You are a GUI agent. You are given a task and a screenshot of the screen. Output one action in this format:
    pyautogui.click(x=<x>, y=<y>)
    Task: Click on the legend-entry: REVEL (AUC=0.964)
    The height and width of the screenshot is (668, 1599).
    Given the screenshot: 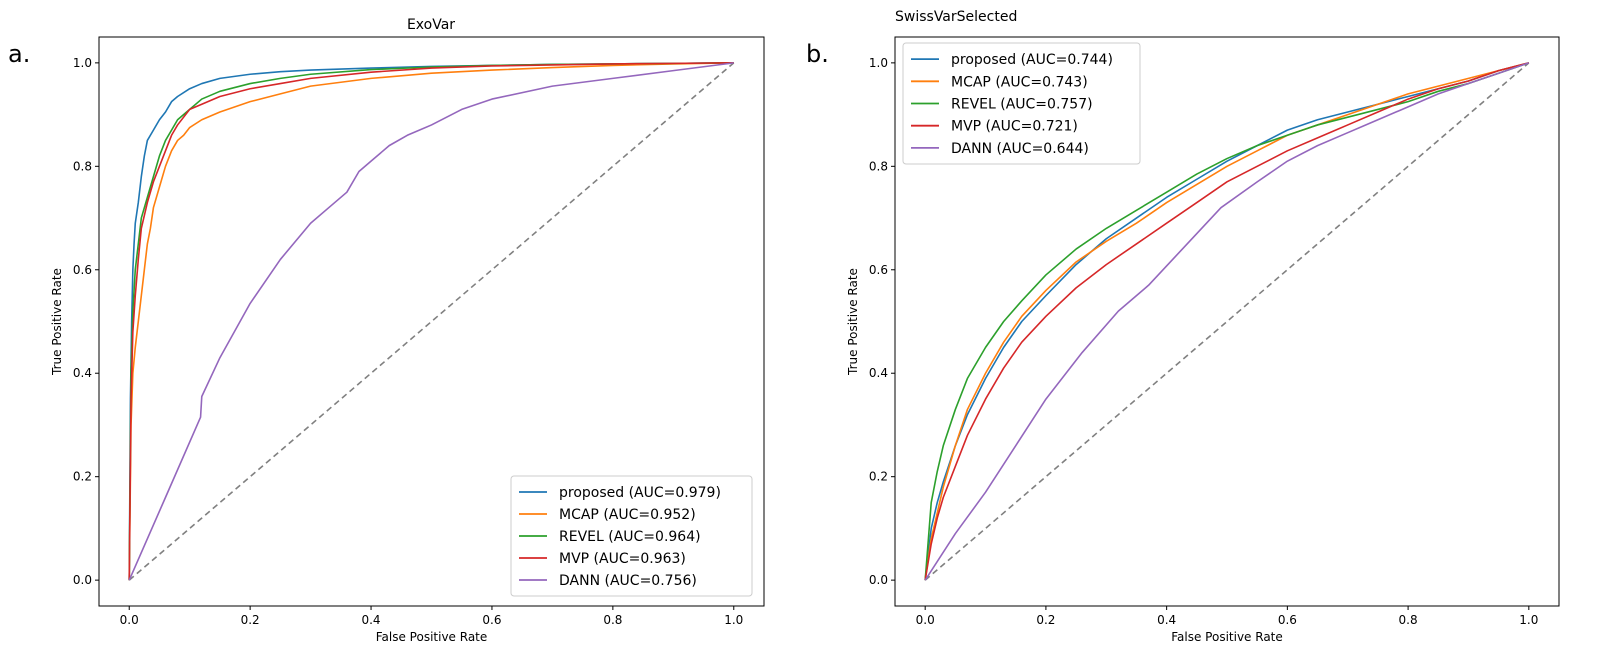 What is the action you would take?
    pyautogui.click(x=630, y=537)
    